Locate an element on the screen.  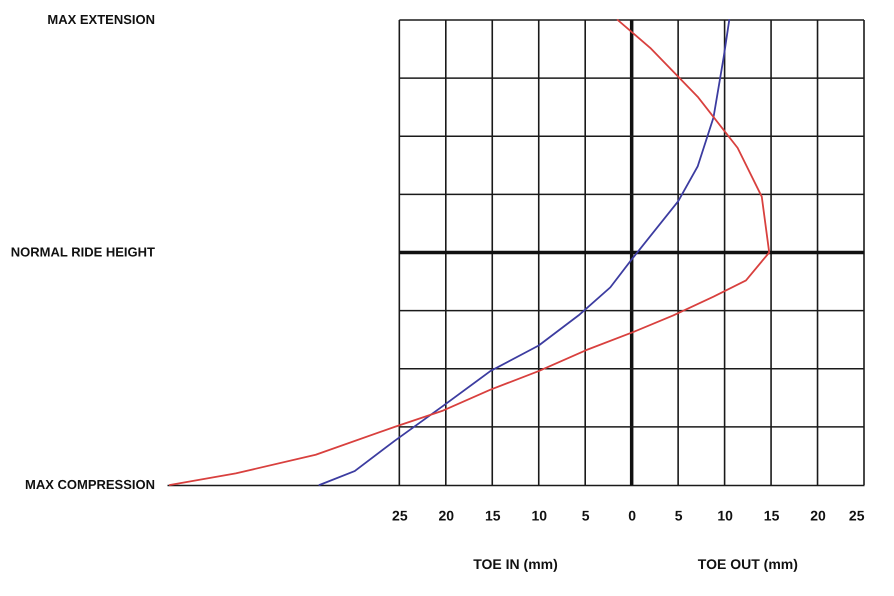
text: NORMAL RIDE HEIGHT is located at coordinates (83, 252).